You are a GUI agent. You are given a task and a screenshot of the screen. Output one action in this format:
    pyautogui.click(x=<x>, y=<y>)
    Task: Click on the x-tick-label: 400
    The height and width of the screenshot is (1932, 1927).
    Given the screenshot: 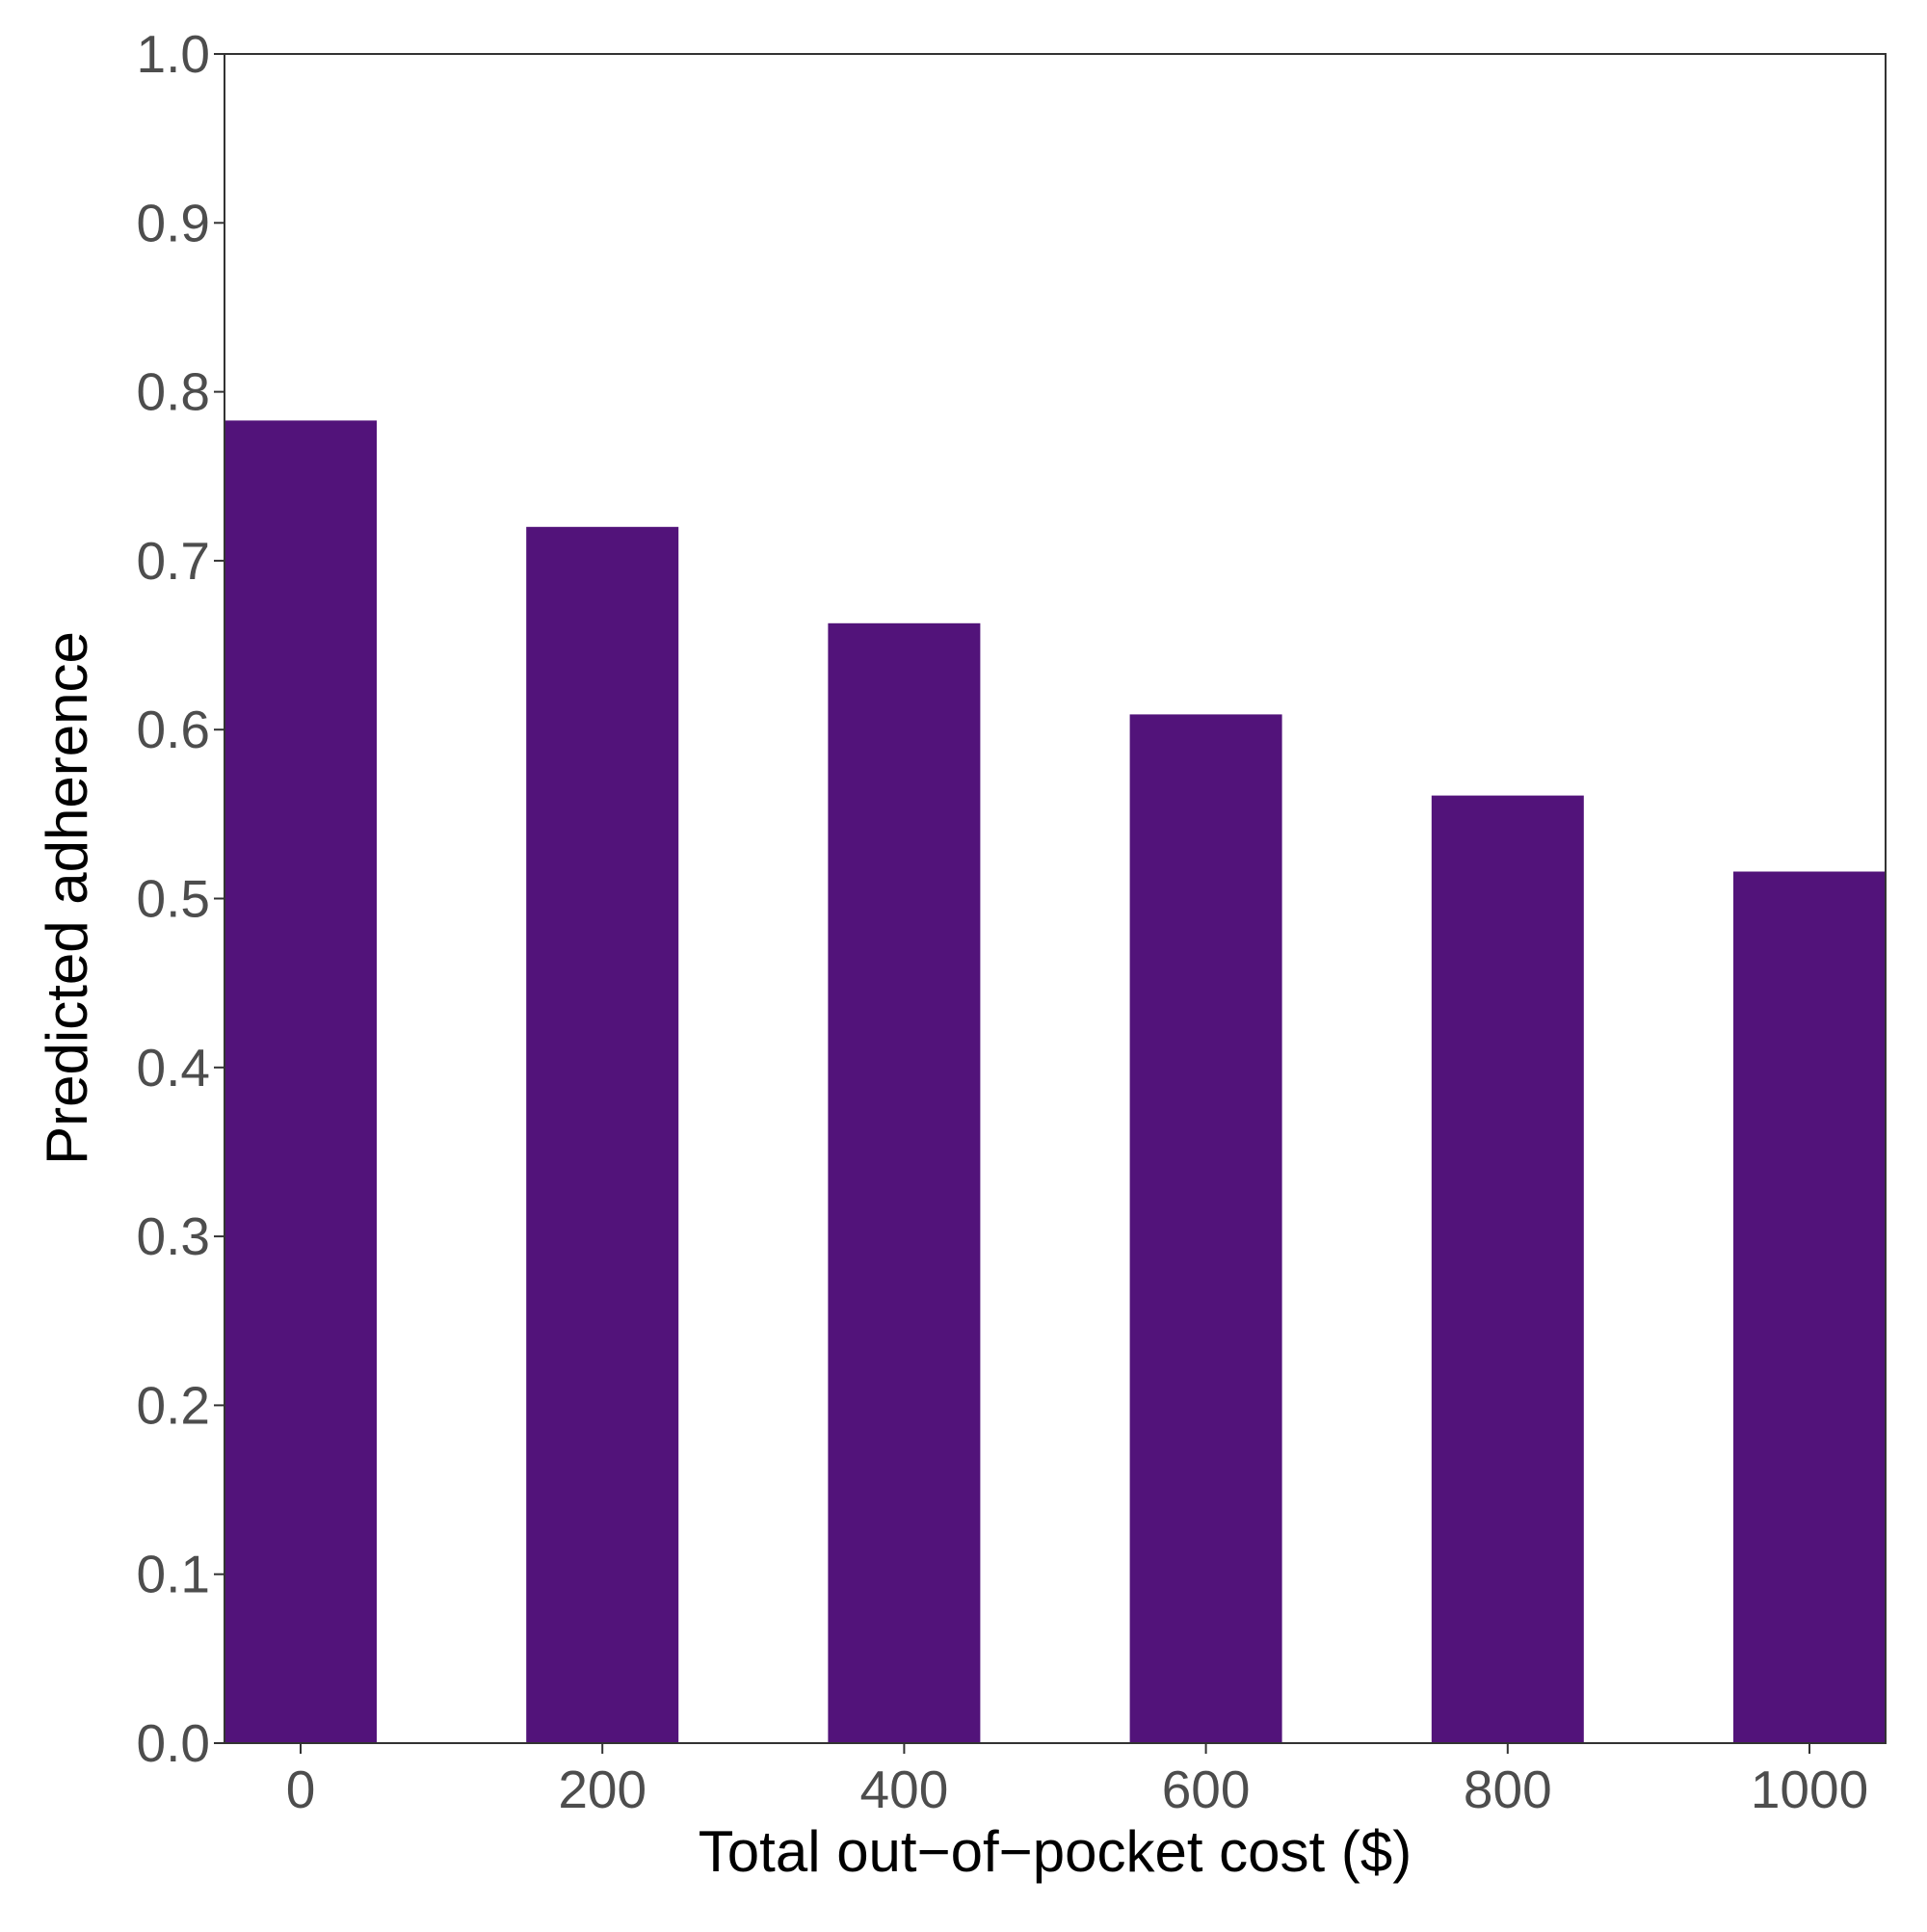 What is the action you would take?
    pyautogui.click(x=904, y=1789)
    